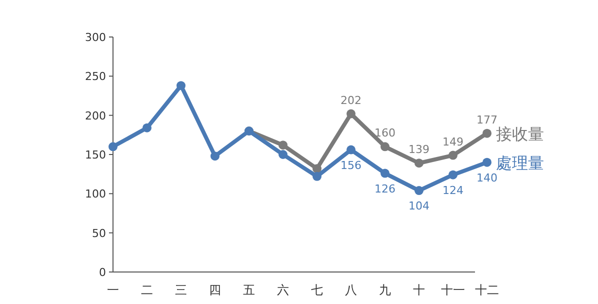 The image size is (598, 304). What do you see at coordinates (147, 290) in the screenshot?
I see `x-tick-label: 二` at bounding box center [147, 290].